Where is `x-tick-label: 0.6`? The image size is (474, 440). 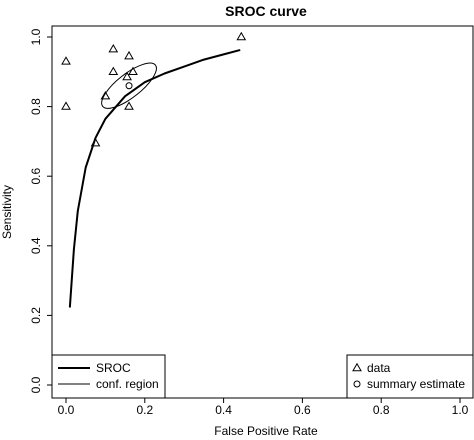 x-tick-label: 0.6 is located at coordinates (302, 410).